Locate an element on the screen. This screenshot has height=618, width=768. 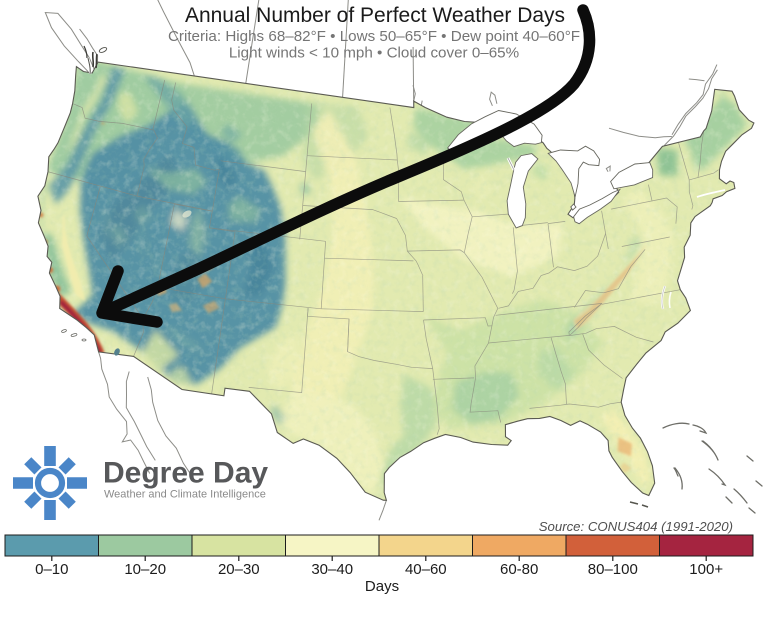
svg-text: 0–10 is located at coordinates (51, 569).